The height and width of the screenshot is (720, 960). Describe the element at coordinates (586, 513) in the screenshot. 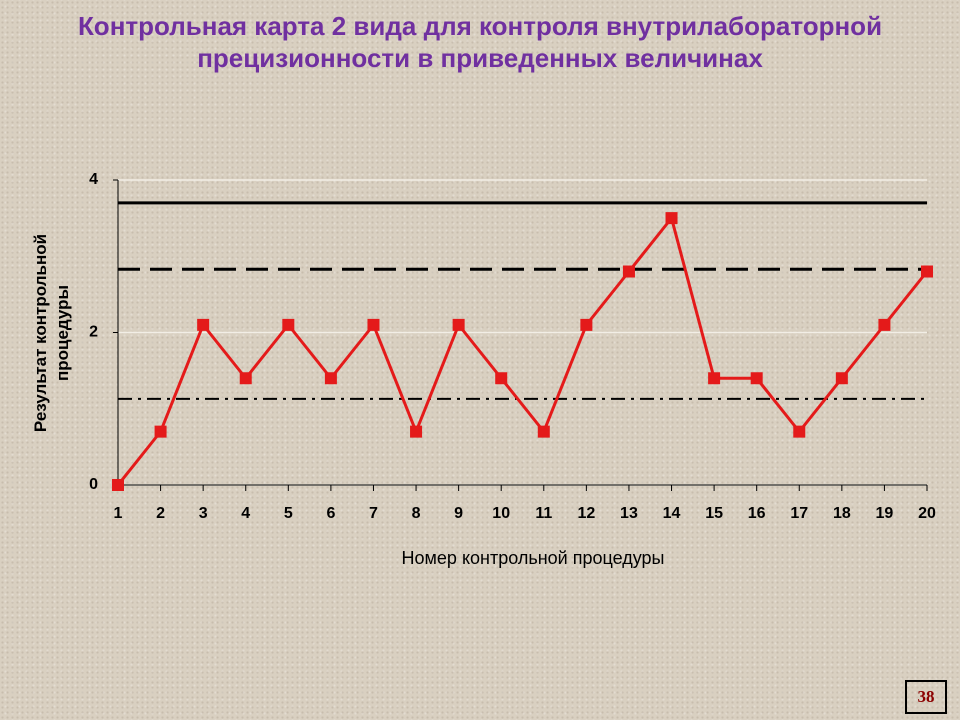

I see `x-tick-label: 12` at that location.